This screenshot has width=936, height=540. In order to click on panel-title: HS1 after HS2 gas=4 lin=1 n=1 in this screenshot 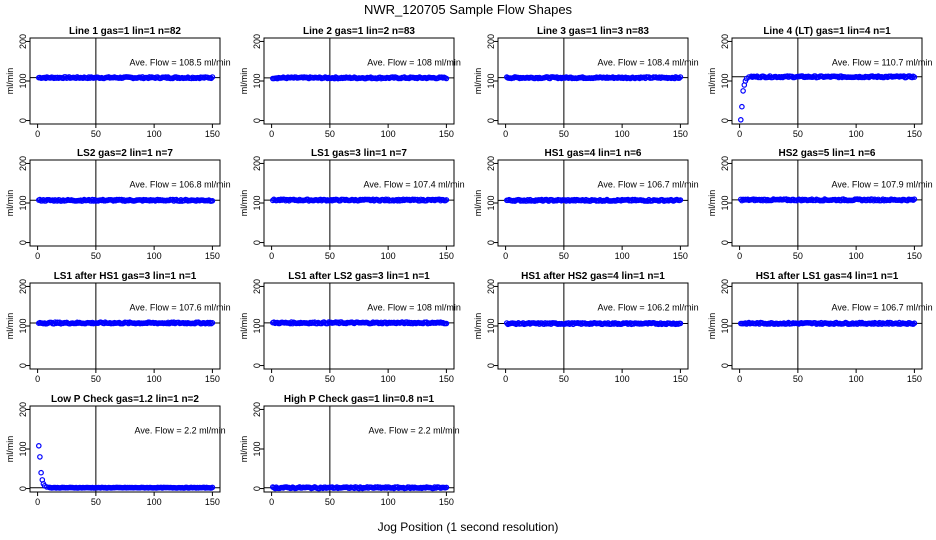, I will do `click(593, 276)`.